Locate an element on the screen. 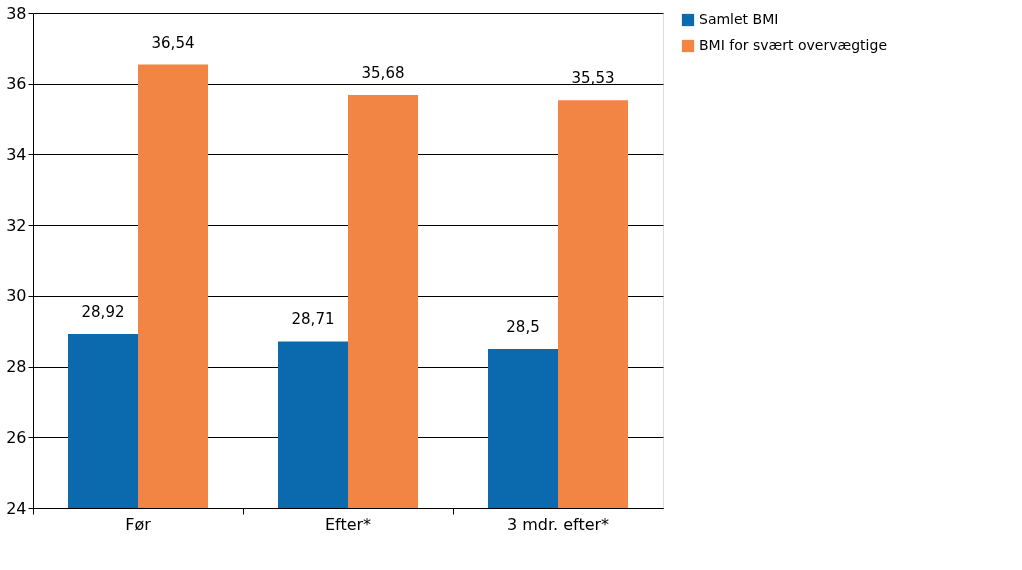 The image size is (1022, 570). y-tick-label: 36 is located at coordinates (16, 84).